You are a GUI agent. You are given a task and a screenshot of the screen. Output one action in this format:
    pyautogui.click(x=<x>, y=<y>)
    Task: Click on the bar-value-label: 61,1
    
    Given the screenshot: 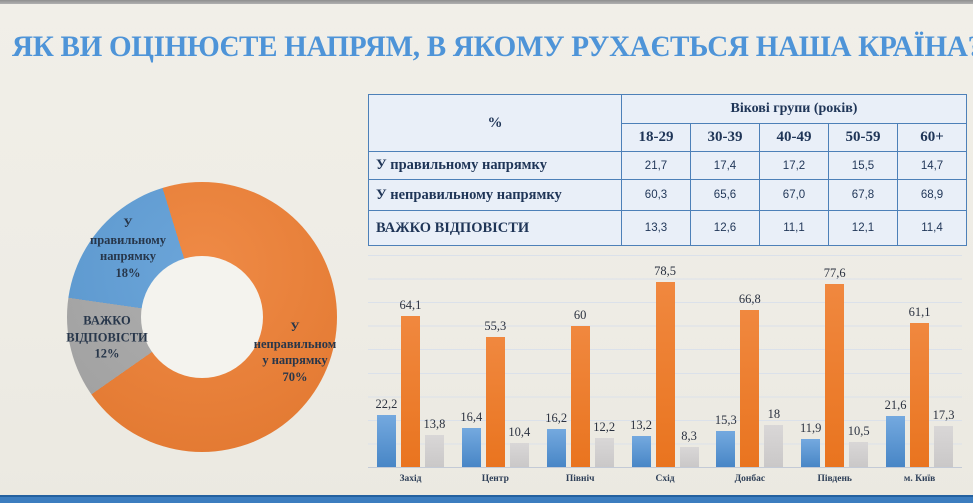 What is the action you would take?
    pyautogui.click(x=919, y=312)
    